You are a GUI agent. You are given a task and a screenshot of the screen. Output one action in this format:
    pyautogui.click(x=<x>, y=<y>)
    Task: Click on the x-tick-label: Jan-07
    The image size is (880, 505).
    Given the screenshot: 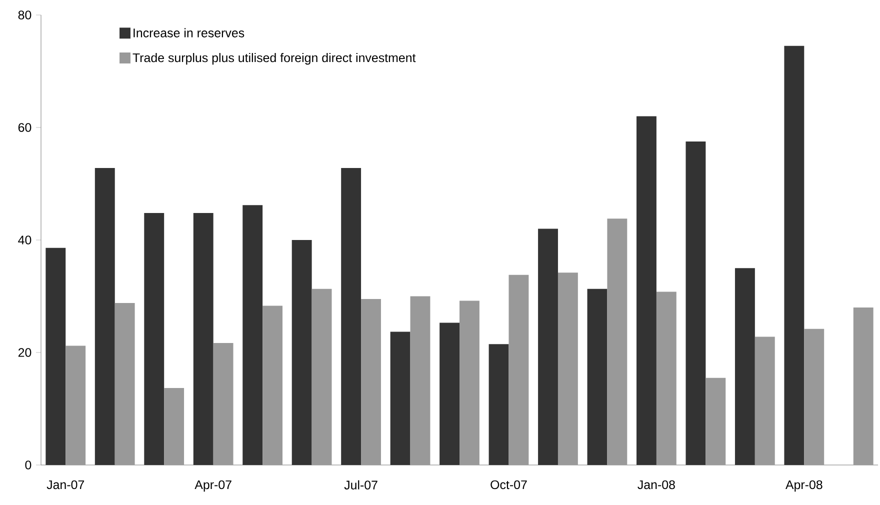 What is the action you would take?
    pyautogui.click(x=65, y=485)
    